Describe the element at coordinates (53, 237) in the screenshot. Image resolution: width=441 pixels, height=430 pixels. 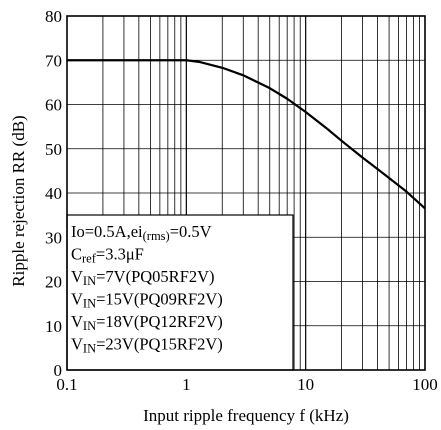
I see `y-tick-label: 30` at that location.